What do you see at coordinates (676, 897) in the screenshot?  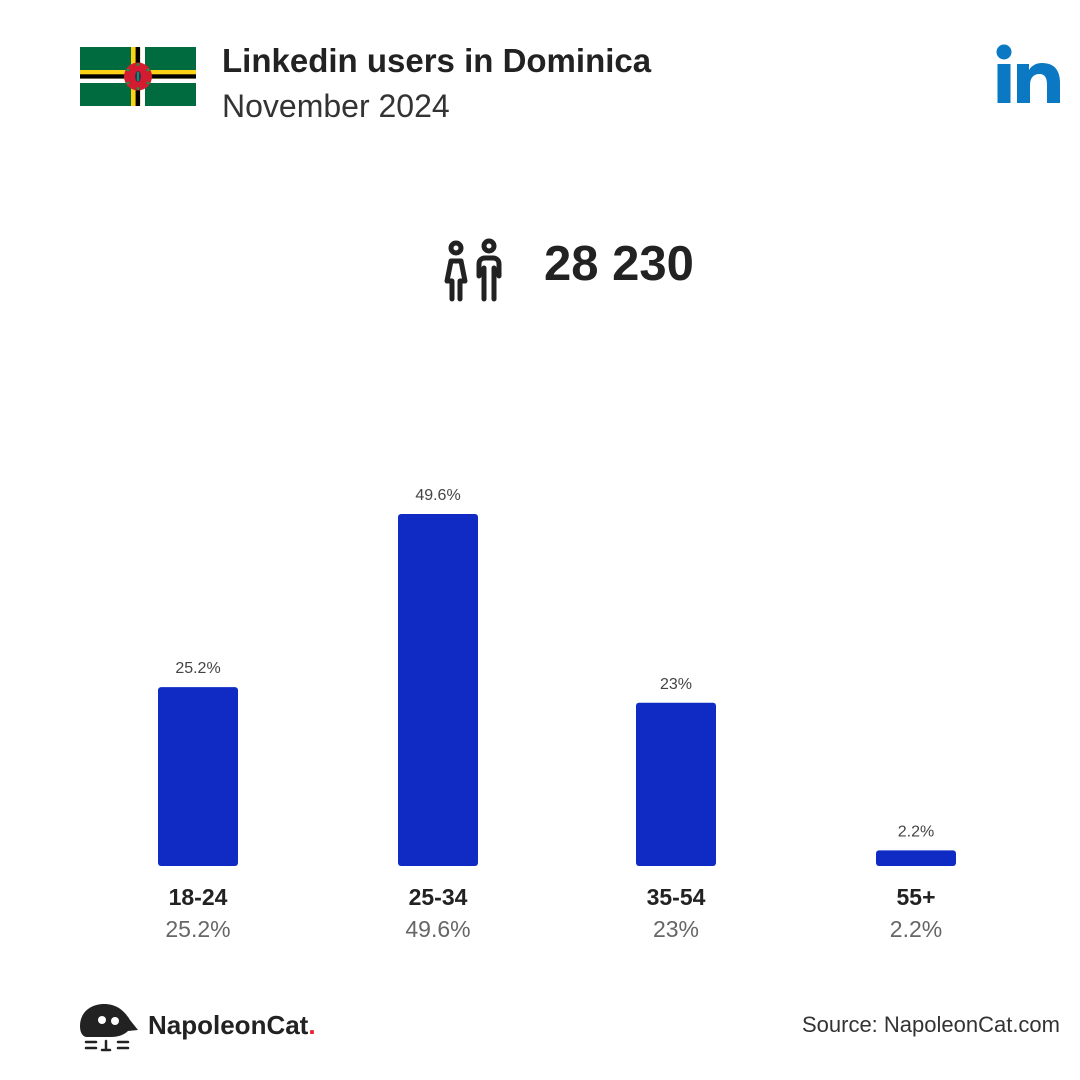 I see `category-label: 35-54` at bounding box center [676, 897].